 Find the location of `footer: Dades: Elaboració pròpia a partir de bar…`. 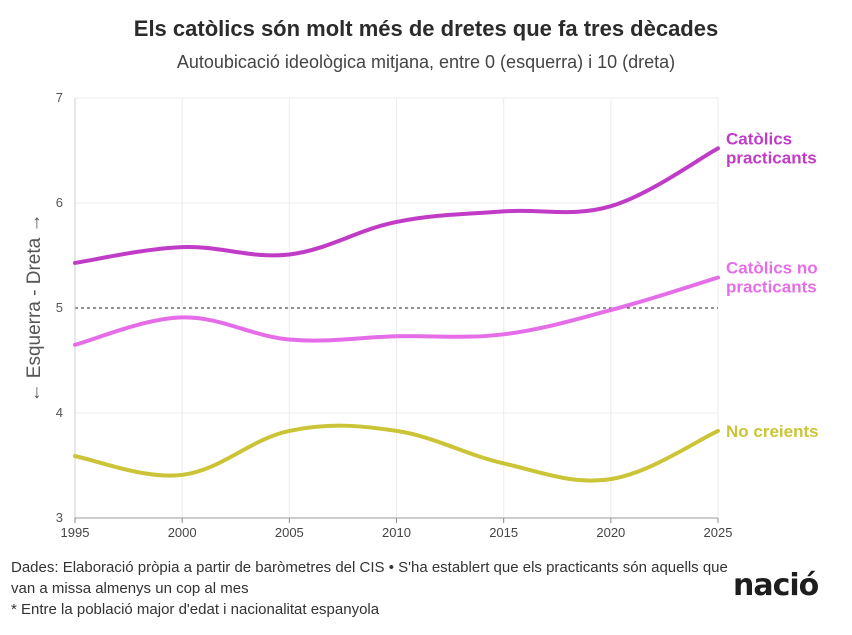

footer: Dades: Elaboració pròpia a partir de bar… is located at coordinates (371, 588).